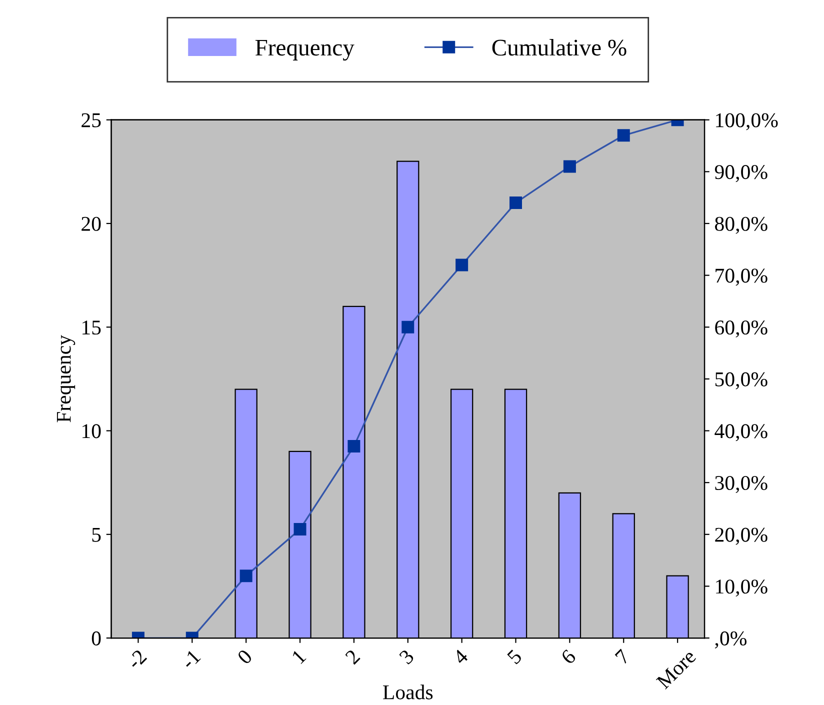 This screenshot has width=824, height=705. I want to click on x-tick-label: 1, so click(298, 656).